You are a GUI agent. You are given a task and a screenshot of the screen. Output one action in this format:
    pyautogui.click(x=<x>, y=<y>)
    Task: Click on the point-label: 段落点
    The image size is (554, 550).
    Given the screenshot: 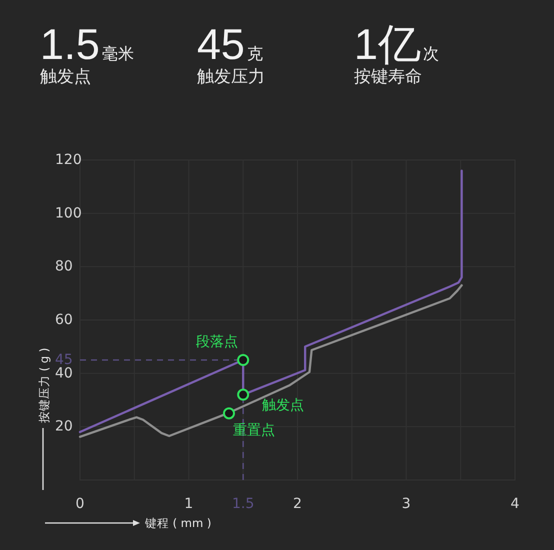 What is the action you would take?
    pyautogui.click(x=217, y=342)
    